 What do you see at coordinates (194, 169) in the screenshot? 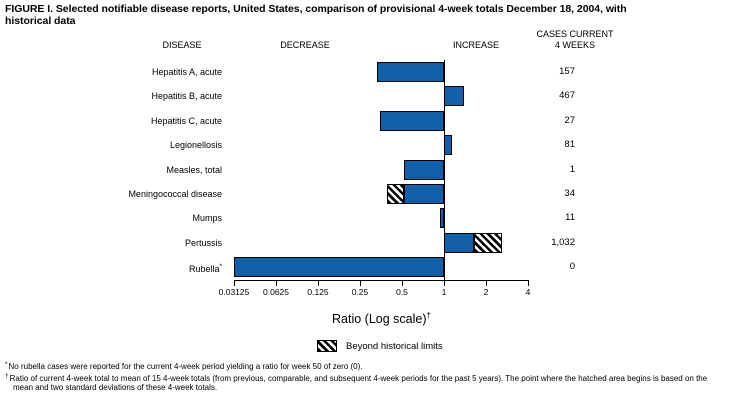
I see `disease-label: Measles, total` at bounding box center [194, 169].